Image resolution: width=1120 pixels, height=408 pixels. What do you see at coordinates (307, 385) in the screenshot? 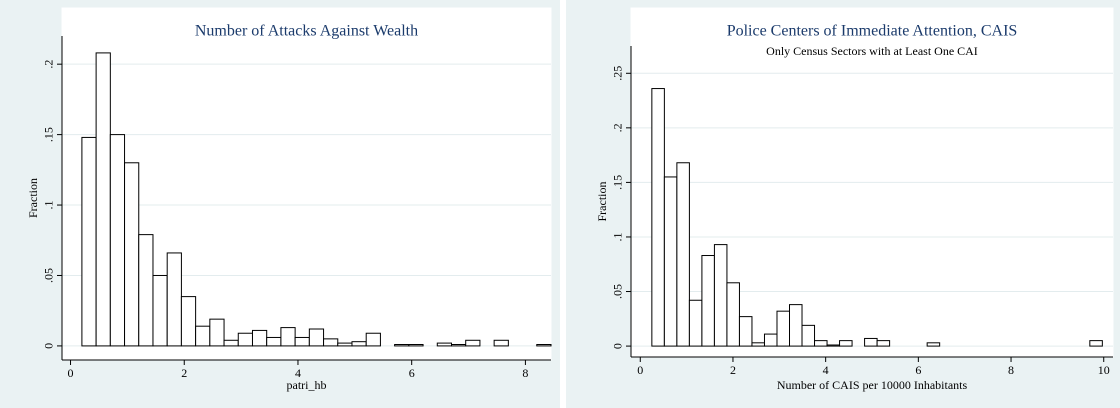
I see `x-axis-title: patri_hb` at bounding box center [307, 385].